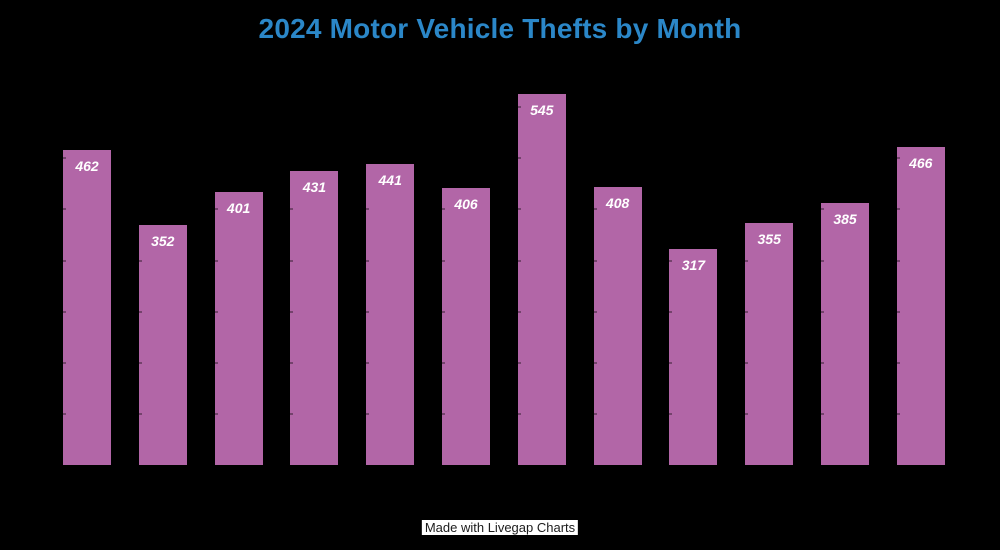  I want to click on bar-month-1: 462, so click(87, 307).